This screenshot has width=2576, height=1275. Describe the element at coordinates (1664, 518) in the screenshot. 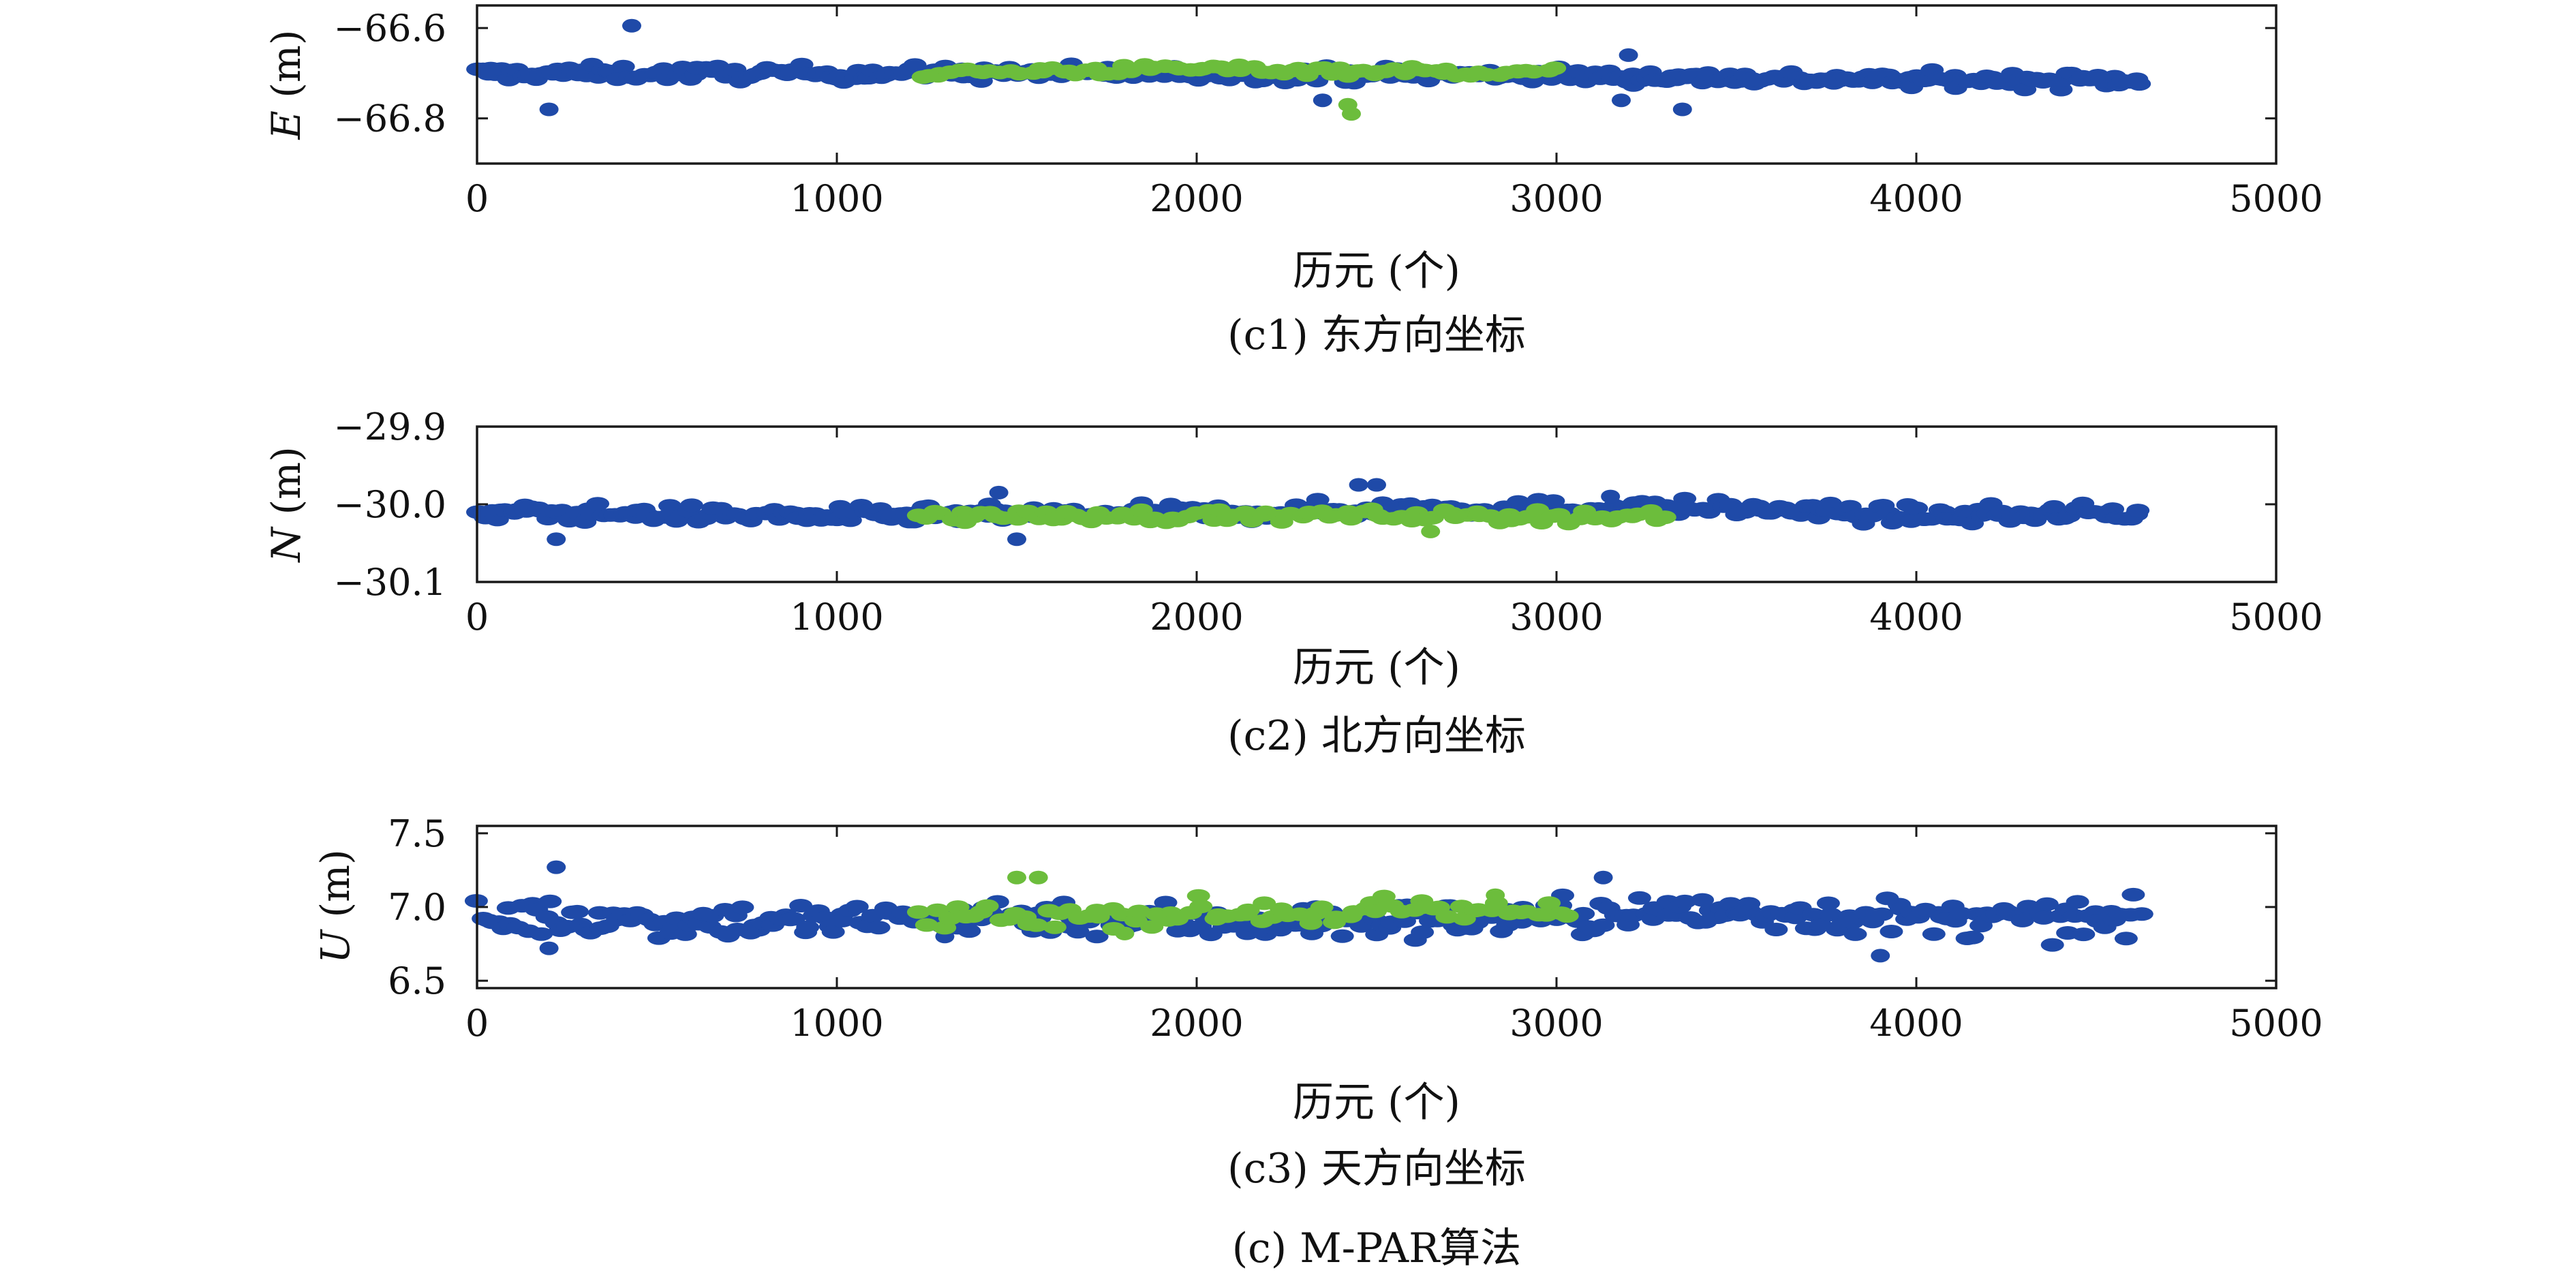

I see `panel-c2-series-1-point` at that location.